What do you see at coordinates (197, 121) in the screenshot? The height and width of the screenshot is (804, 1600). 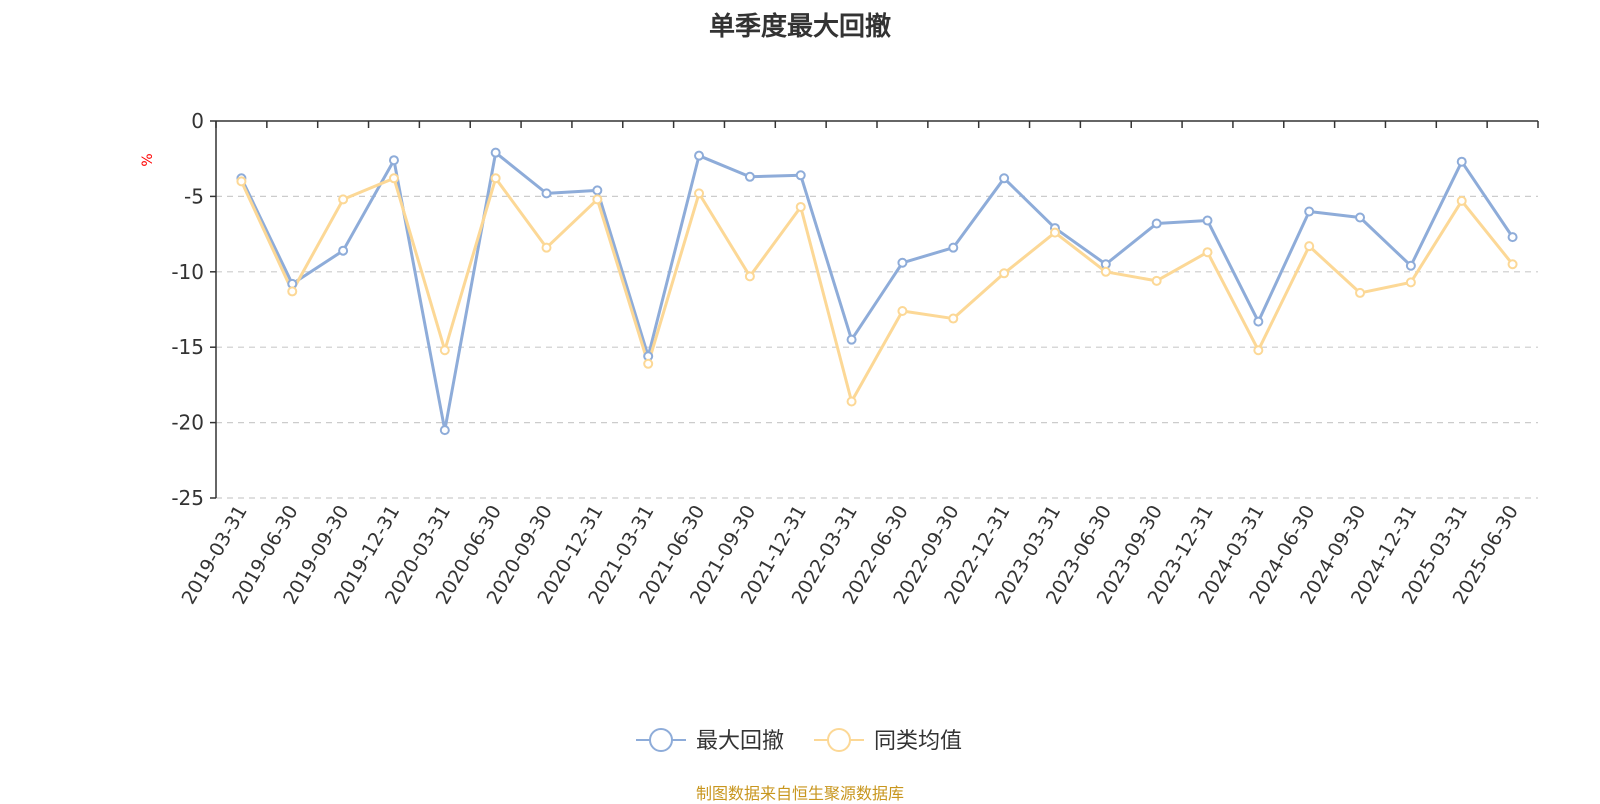 I see `y-tick-label: 0` at bounding box center [197, 121].